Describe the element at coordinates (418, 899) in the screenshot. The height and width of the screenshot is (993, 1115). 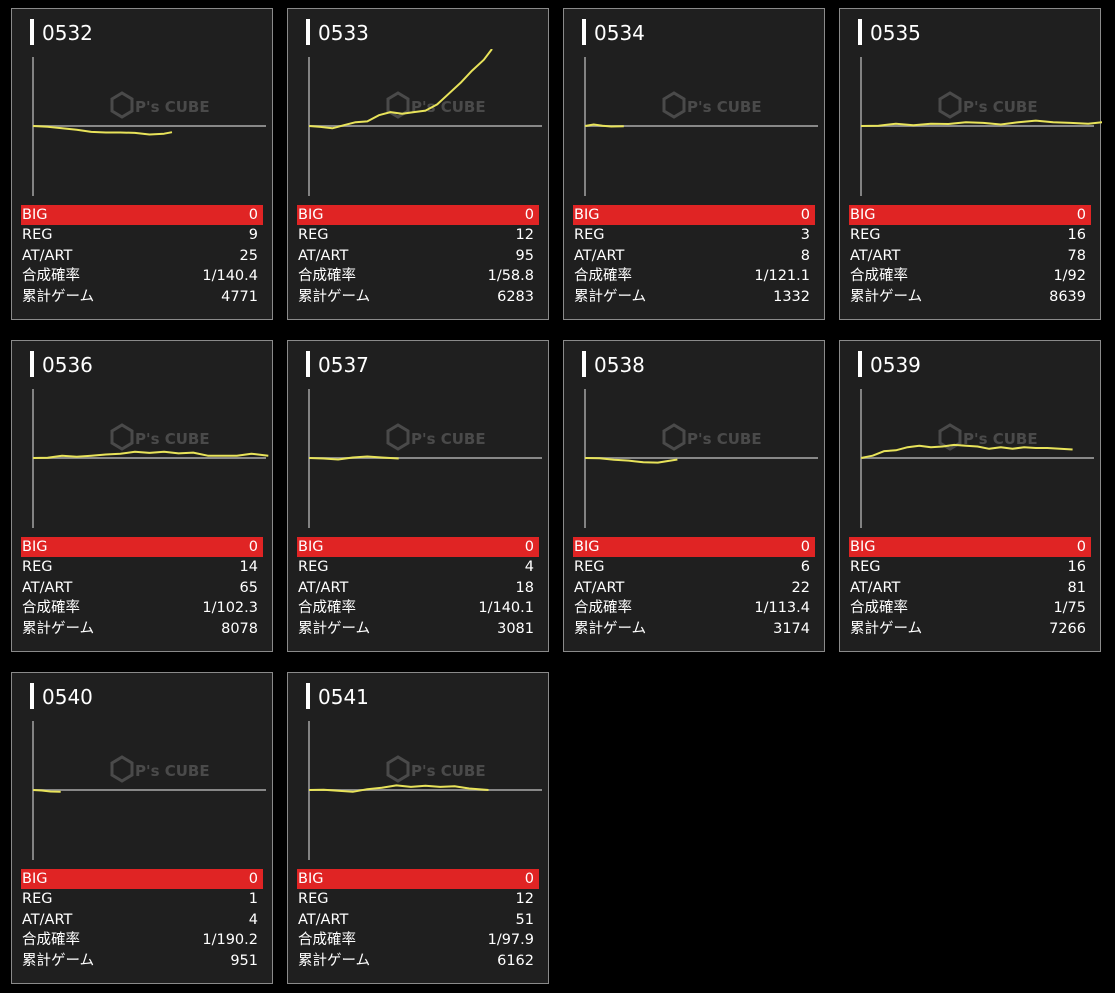
I see `reg-count-row: REG 12` at that location.